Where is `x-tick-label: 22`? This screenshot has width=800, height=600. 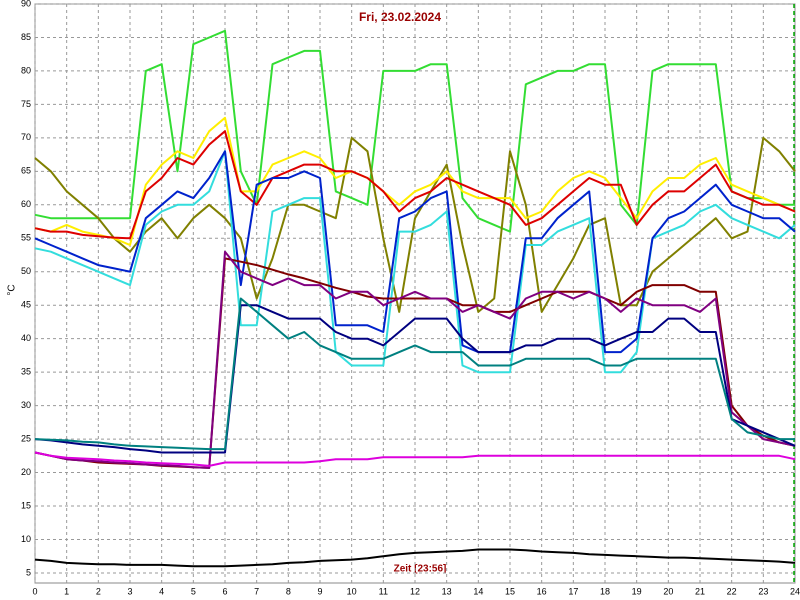 x-tick-label: 22 is located at coordinates (732, 591).